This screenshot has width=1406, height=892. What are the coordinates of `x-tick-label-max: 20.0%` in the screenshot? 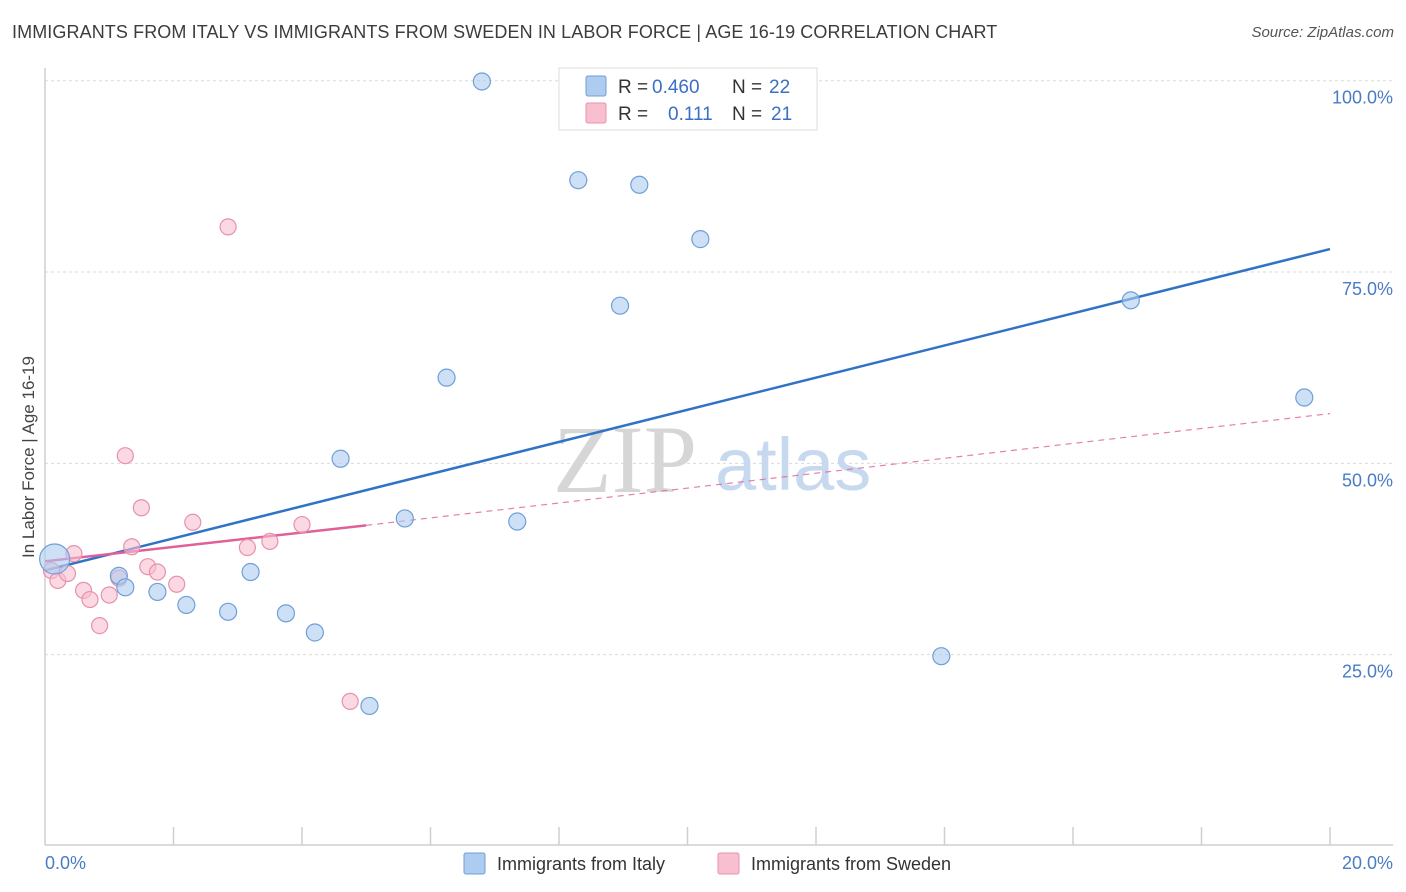 It's located at (1367, 863).